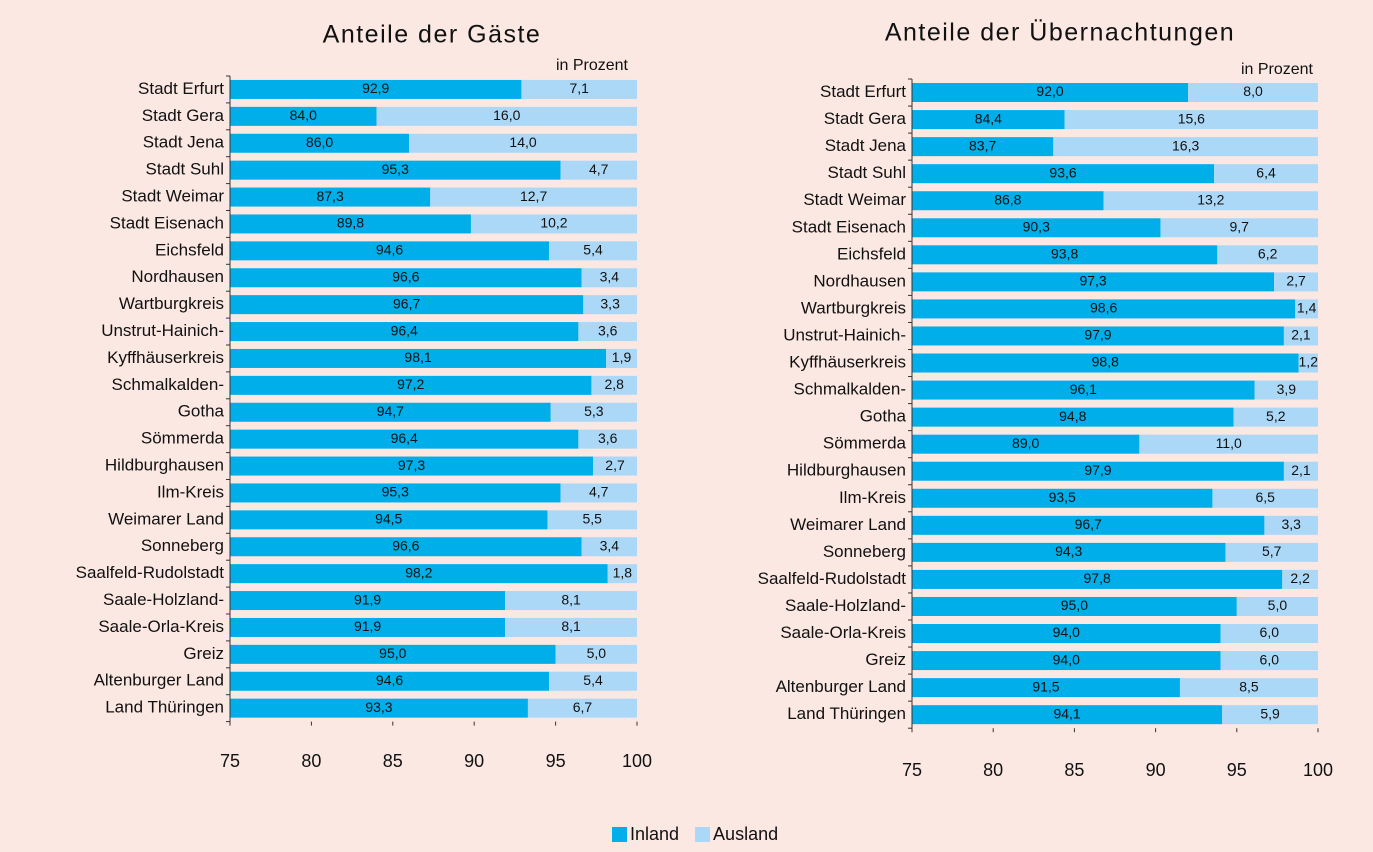  I want to click on value-label: 5,4, so click(593, 680).